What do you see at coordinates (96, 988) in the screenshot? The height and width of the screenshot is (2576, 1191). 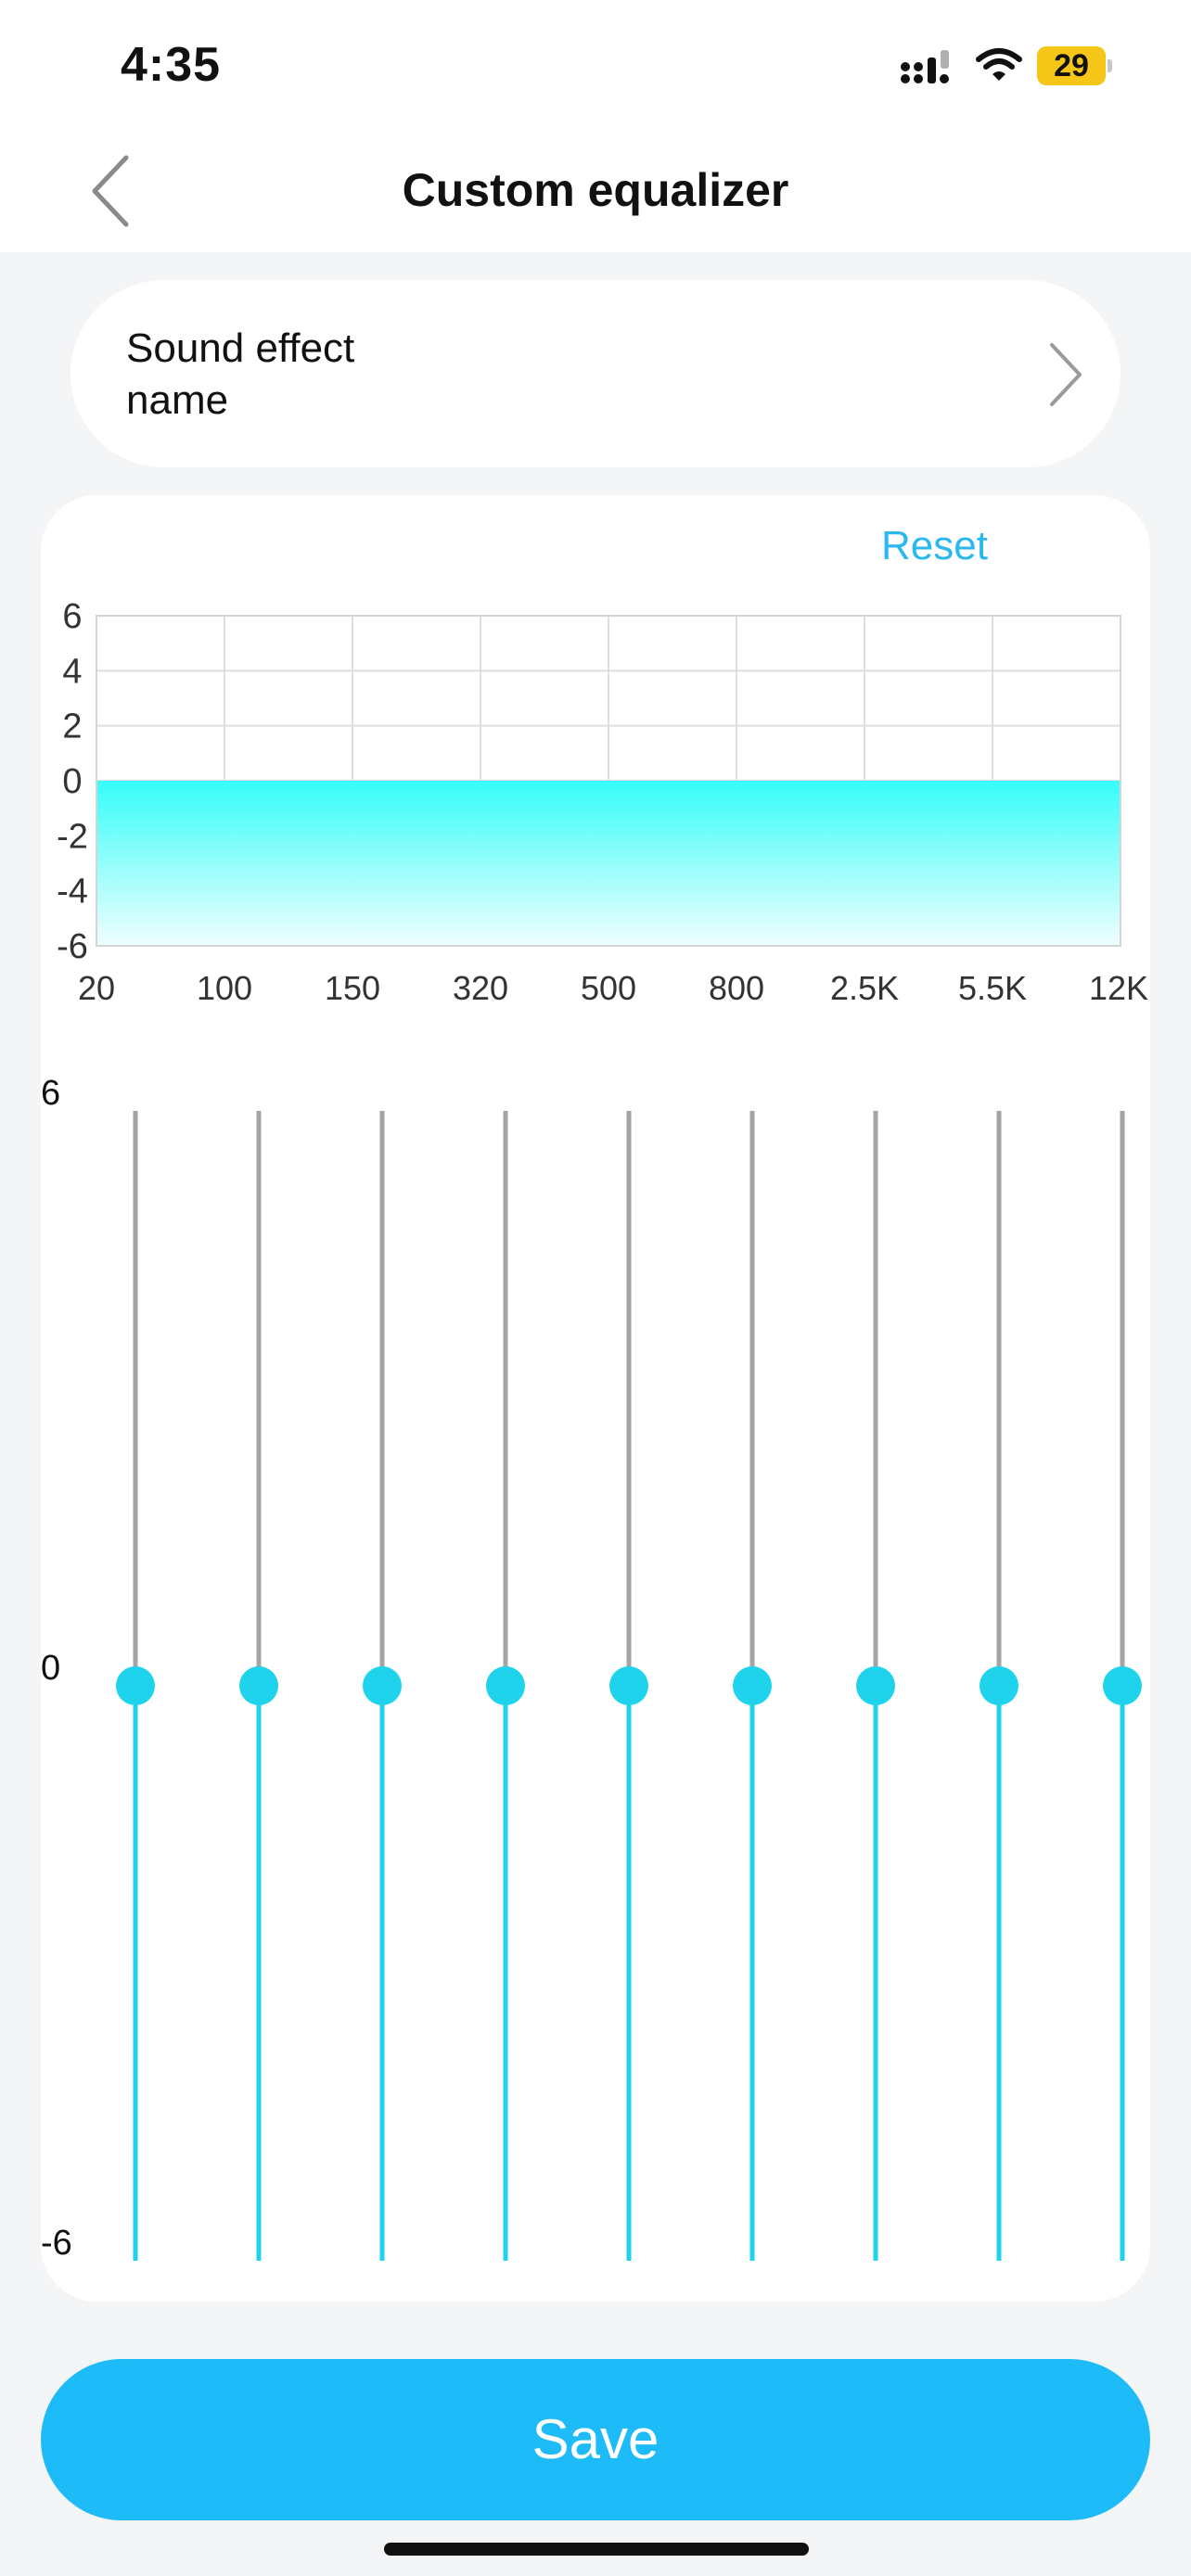 I see `graph-x-tick: 20` at bounding box center [96, 988].